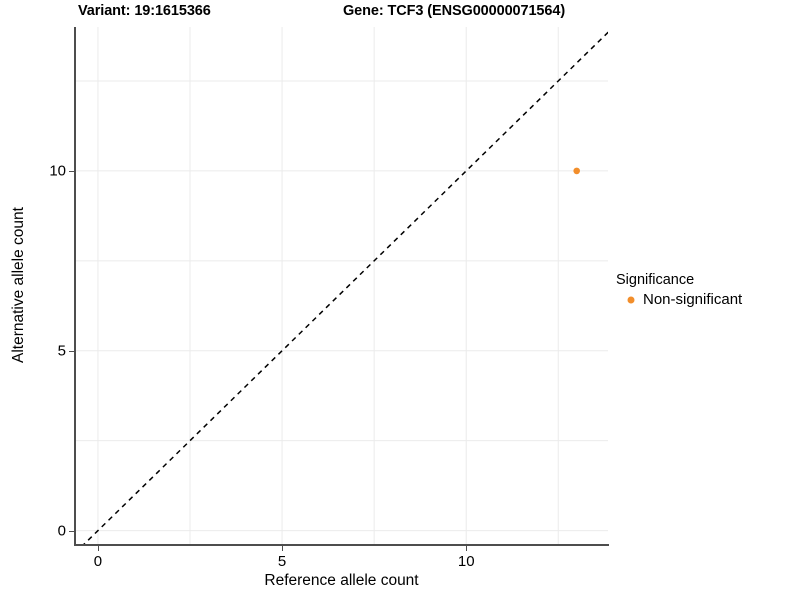 This screenshot has height=600, width=800. What do you see at coordinates (454, 11) in the screenshot?
I see `gene-title: Gene: TCF3 (ENSG00000071564)` at bounding box center [454, 11].